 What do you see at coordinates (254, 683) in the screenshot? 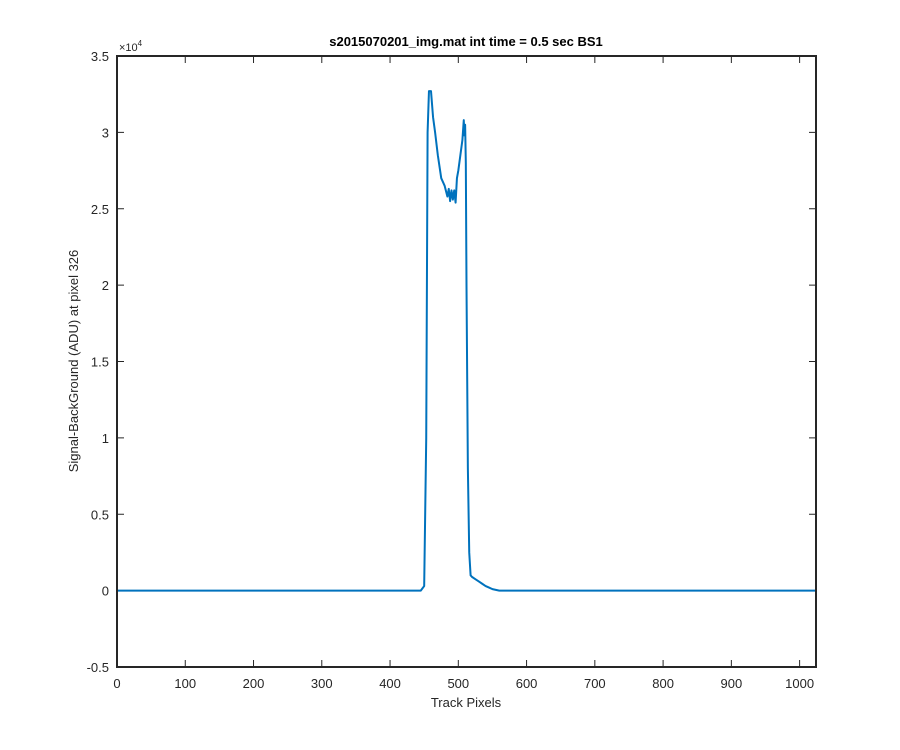
I see `x-tick-label: 200` at bounding box center [254, 683].